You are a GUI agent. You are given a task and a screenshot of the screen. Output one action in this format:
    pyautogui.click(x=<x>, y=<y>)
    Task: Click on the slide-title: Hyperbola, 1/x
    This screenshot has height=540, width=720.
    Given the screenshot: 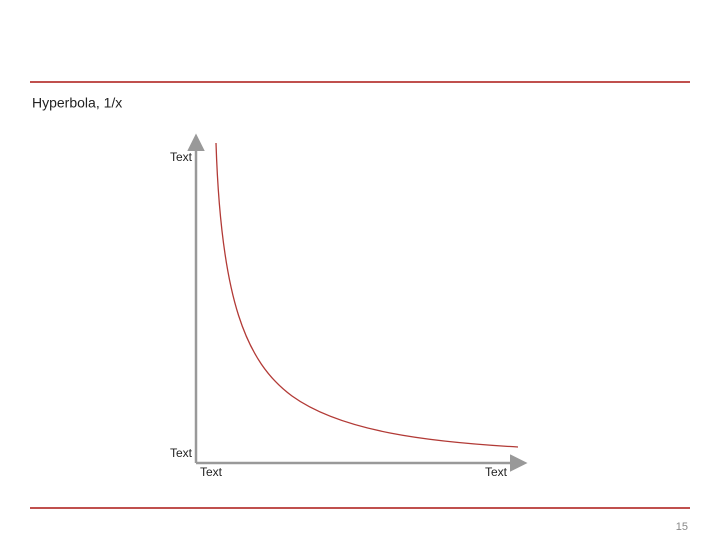 What is the action you would take?
    pyautogui.click(x=77, y=103)
    